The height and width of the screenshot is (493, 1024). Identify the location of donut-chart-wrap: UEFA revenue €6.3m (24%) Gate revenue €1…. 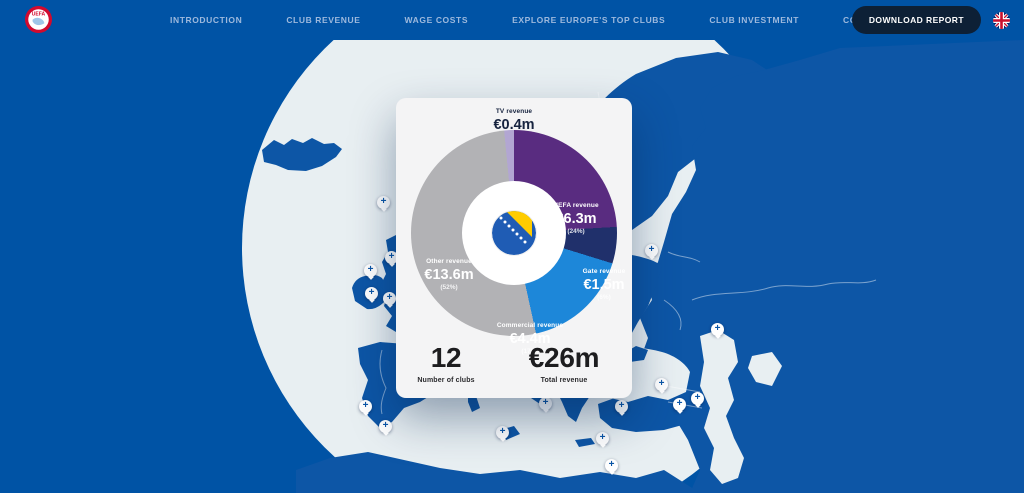
(518, 242).